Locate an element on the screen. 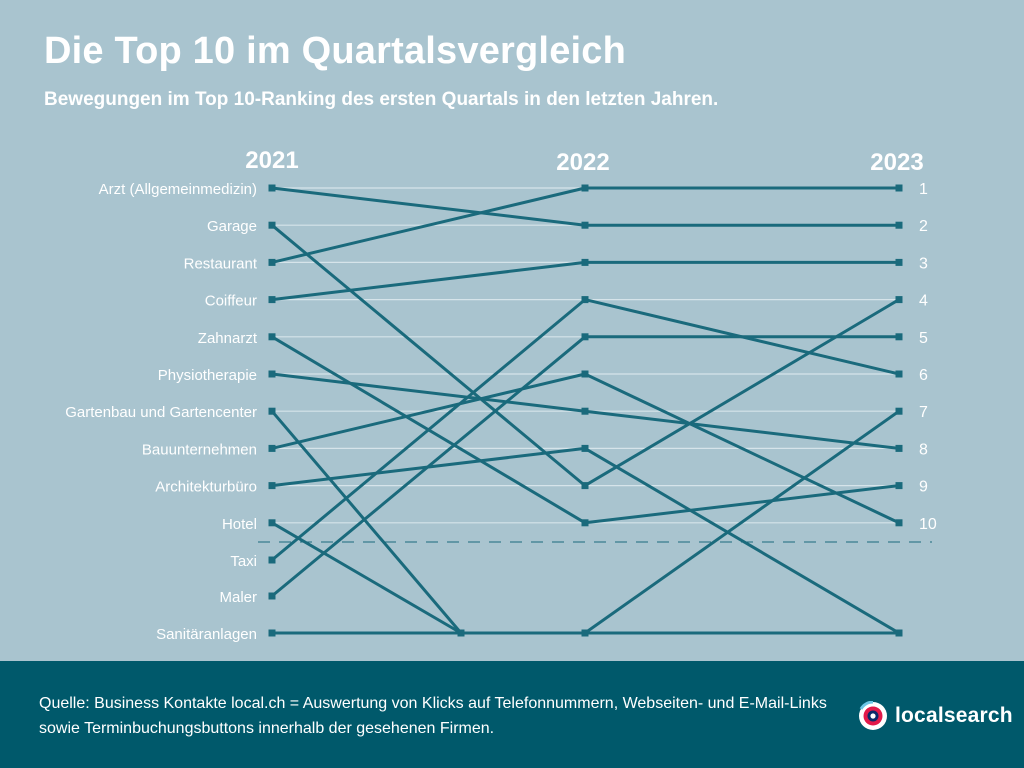 This screenshot has height=768, width=1024. category-label: Maler is located at coordinates (238, 597).